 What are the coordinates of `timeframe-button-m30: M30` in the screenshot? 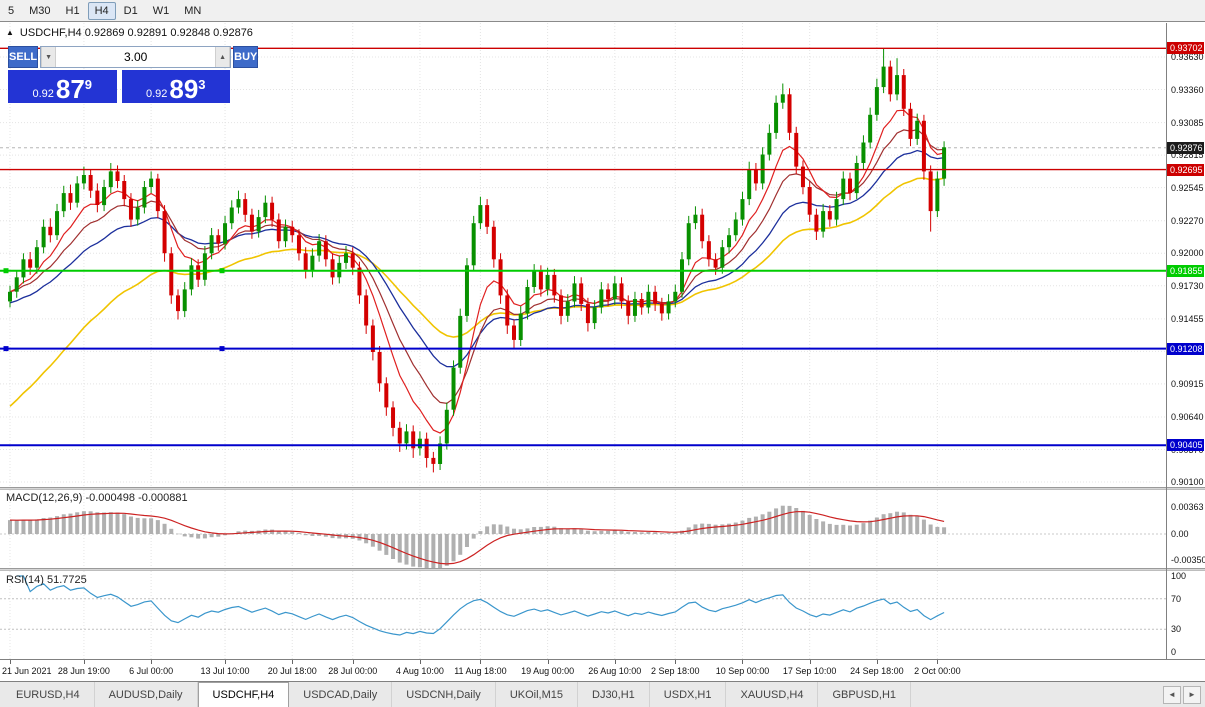 It's located at (40, 10).